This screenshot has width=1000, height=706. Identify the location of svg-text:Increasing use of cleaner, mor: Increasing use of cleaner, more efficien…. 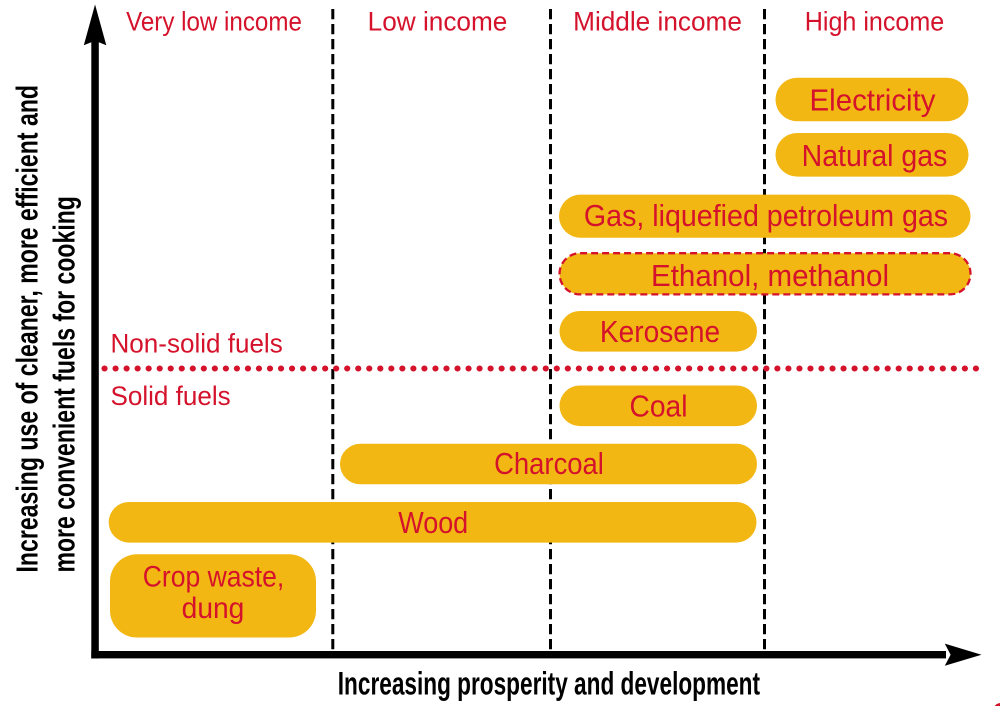
(26, 329).